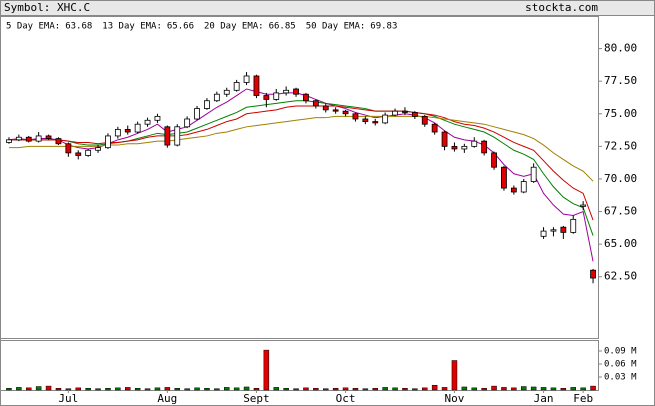 The image size is (655, 406). I want to click on y-tick-label: 67.50, so click(620, 211).